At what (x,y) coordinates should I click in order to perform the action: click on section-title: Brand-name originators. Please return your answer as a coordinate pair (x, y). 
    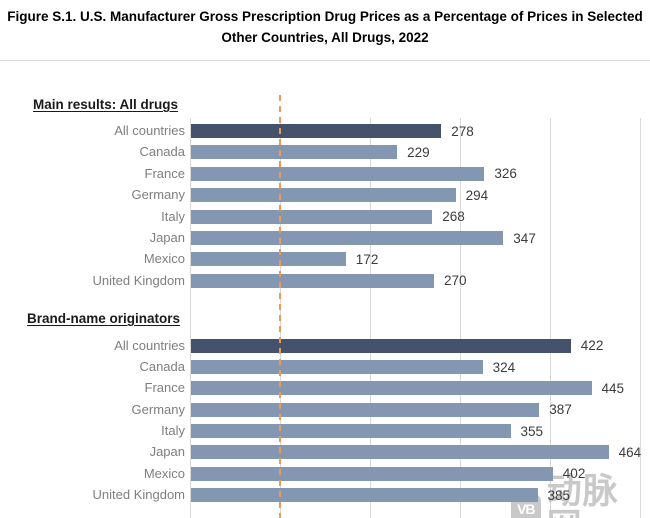
    Looking at the image, I should click on (104, 318).